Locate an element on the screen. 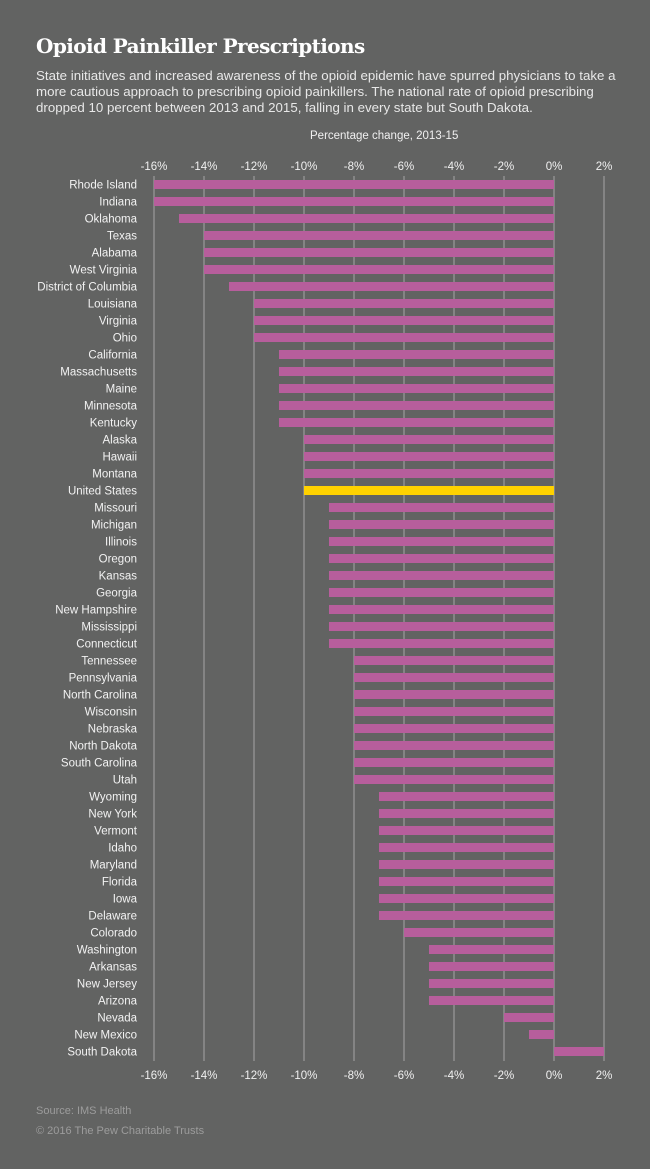 This screenshot has height=1169, width=650. x-tick-label-top: -10% is located at coordinates (304, 167).